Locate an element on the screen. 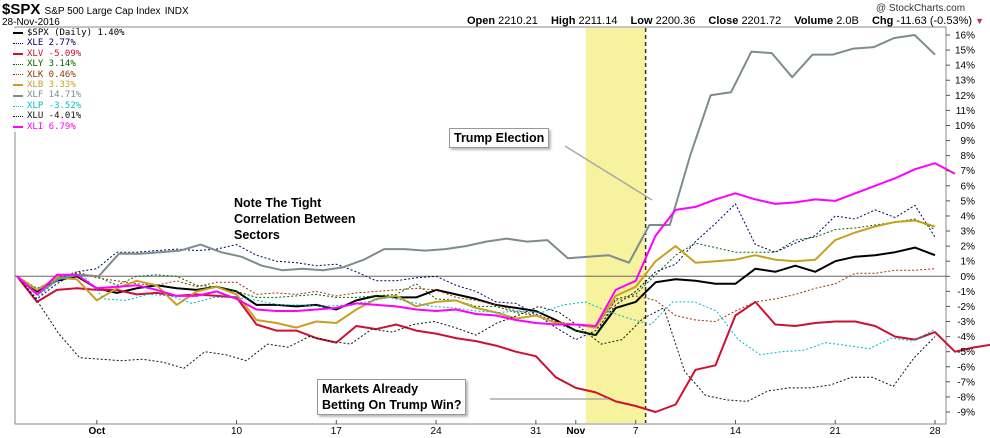  y-tick-label: 13% is located at coordinates (965, 81).